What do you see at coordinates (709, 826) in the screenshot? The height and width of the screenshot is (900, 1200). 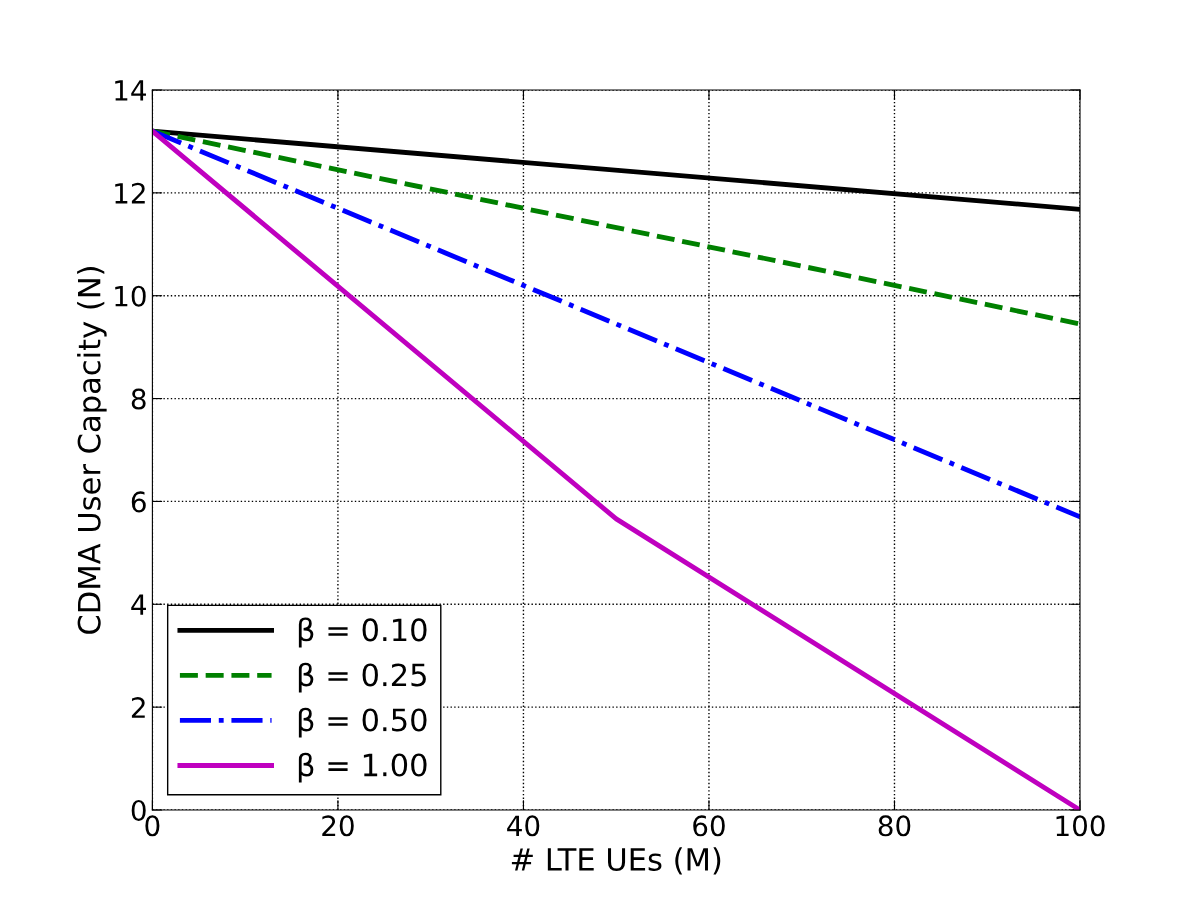 I see `x-tick-label: 60` at bounding box center [709, 826].